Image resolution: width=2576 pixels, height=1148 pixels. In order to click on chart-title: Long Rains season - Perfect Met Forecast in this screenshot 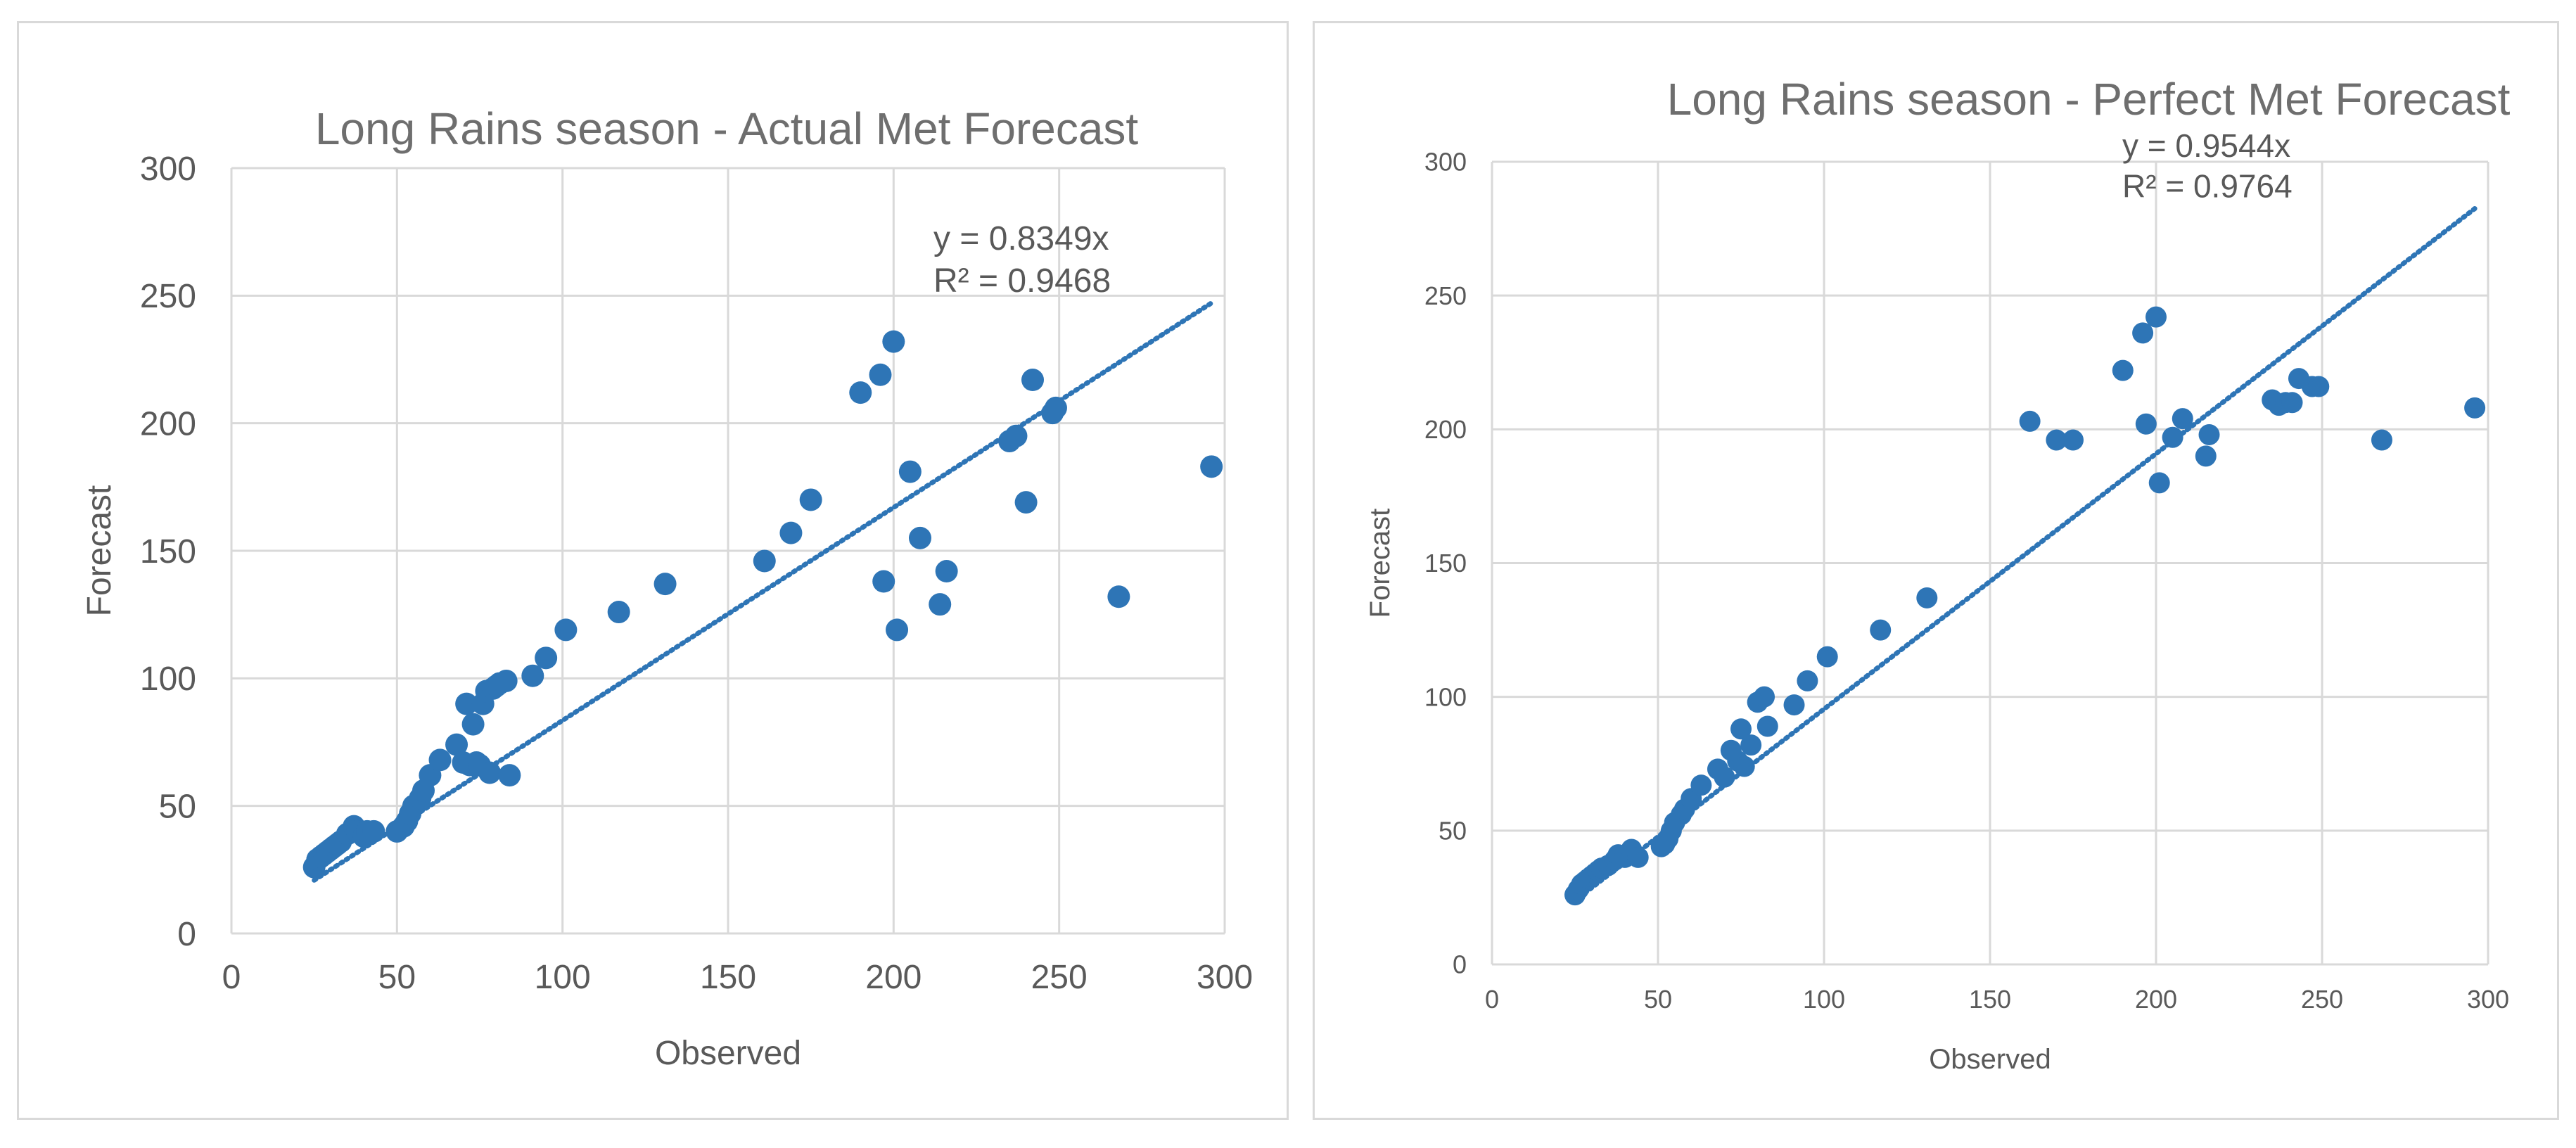, I will do `click(2089, 100)`.